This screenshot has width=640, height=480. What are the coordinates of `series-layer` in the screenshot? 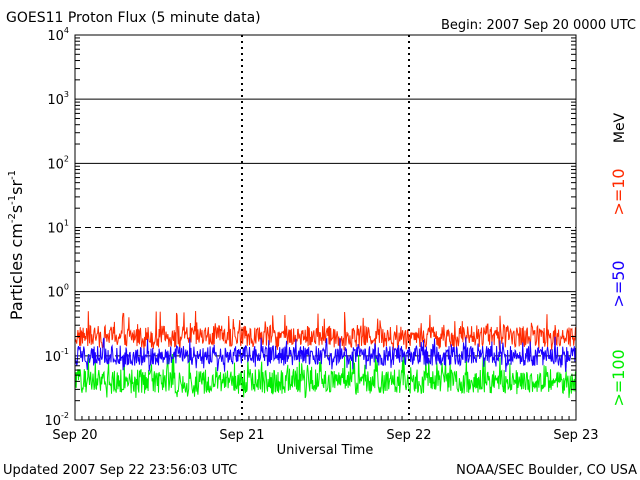 It's located at (325, 354).